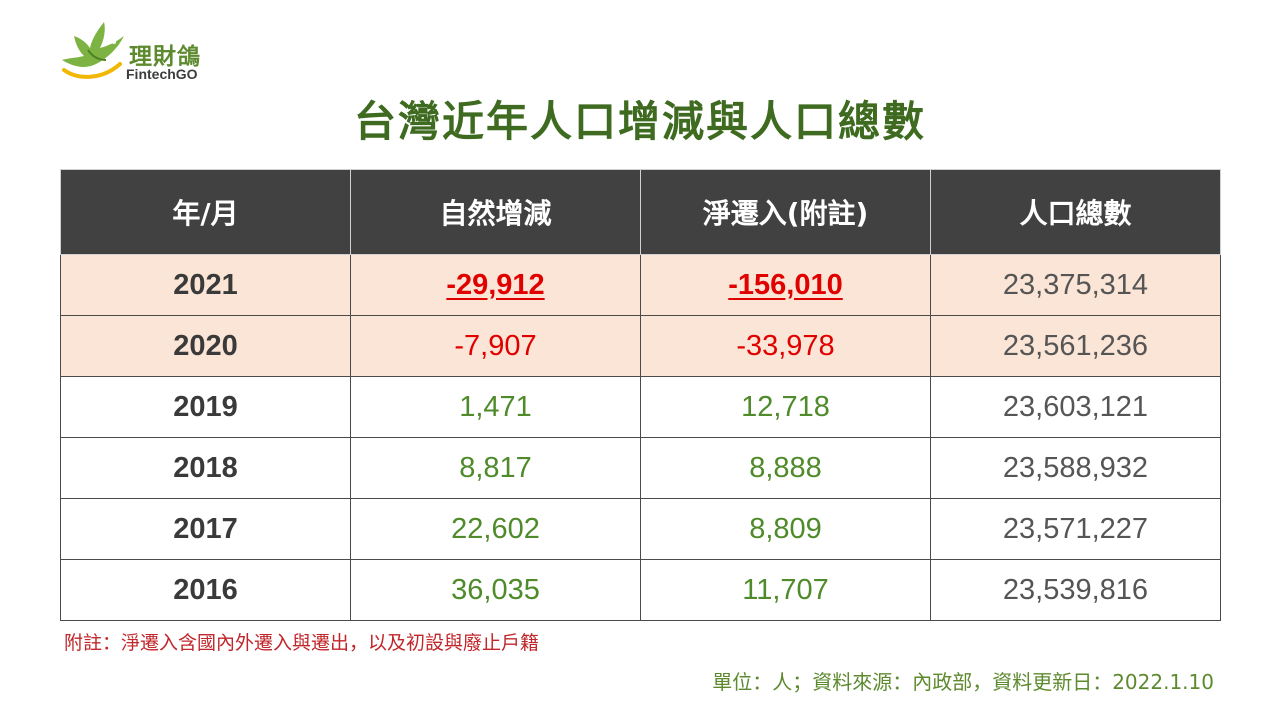 The height and width of the screenshot is (720, 1280). I want to click on cell-net-migration: -33,978, so click(785, 346).